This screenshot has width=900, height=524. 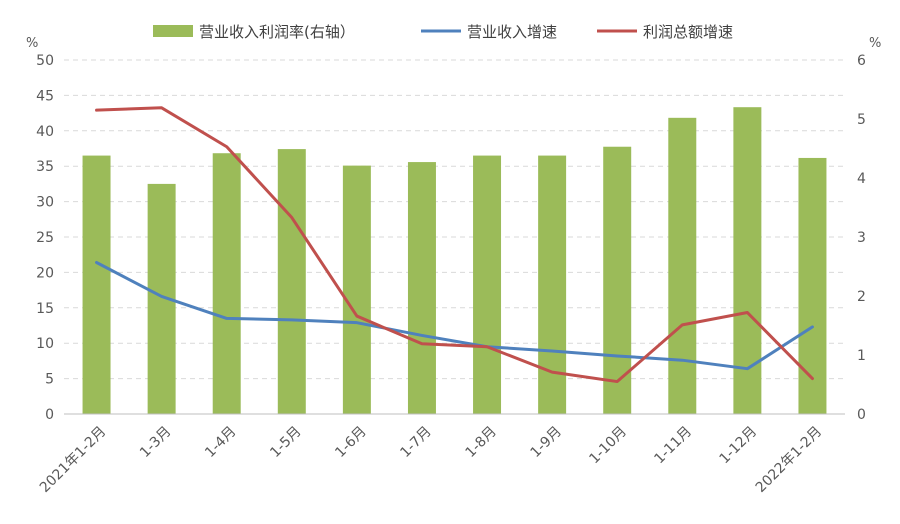 What do you see at coordinates (512, 32) in the screenshot?
I see `legend-label: 营业收入增速` at bounding box center [512, 32].